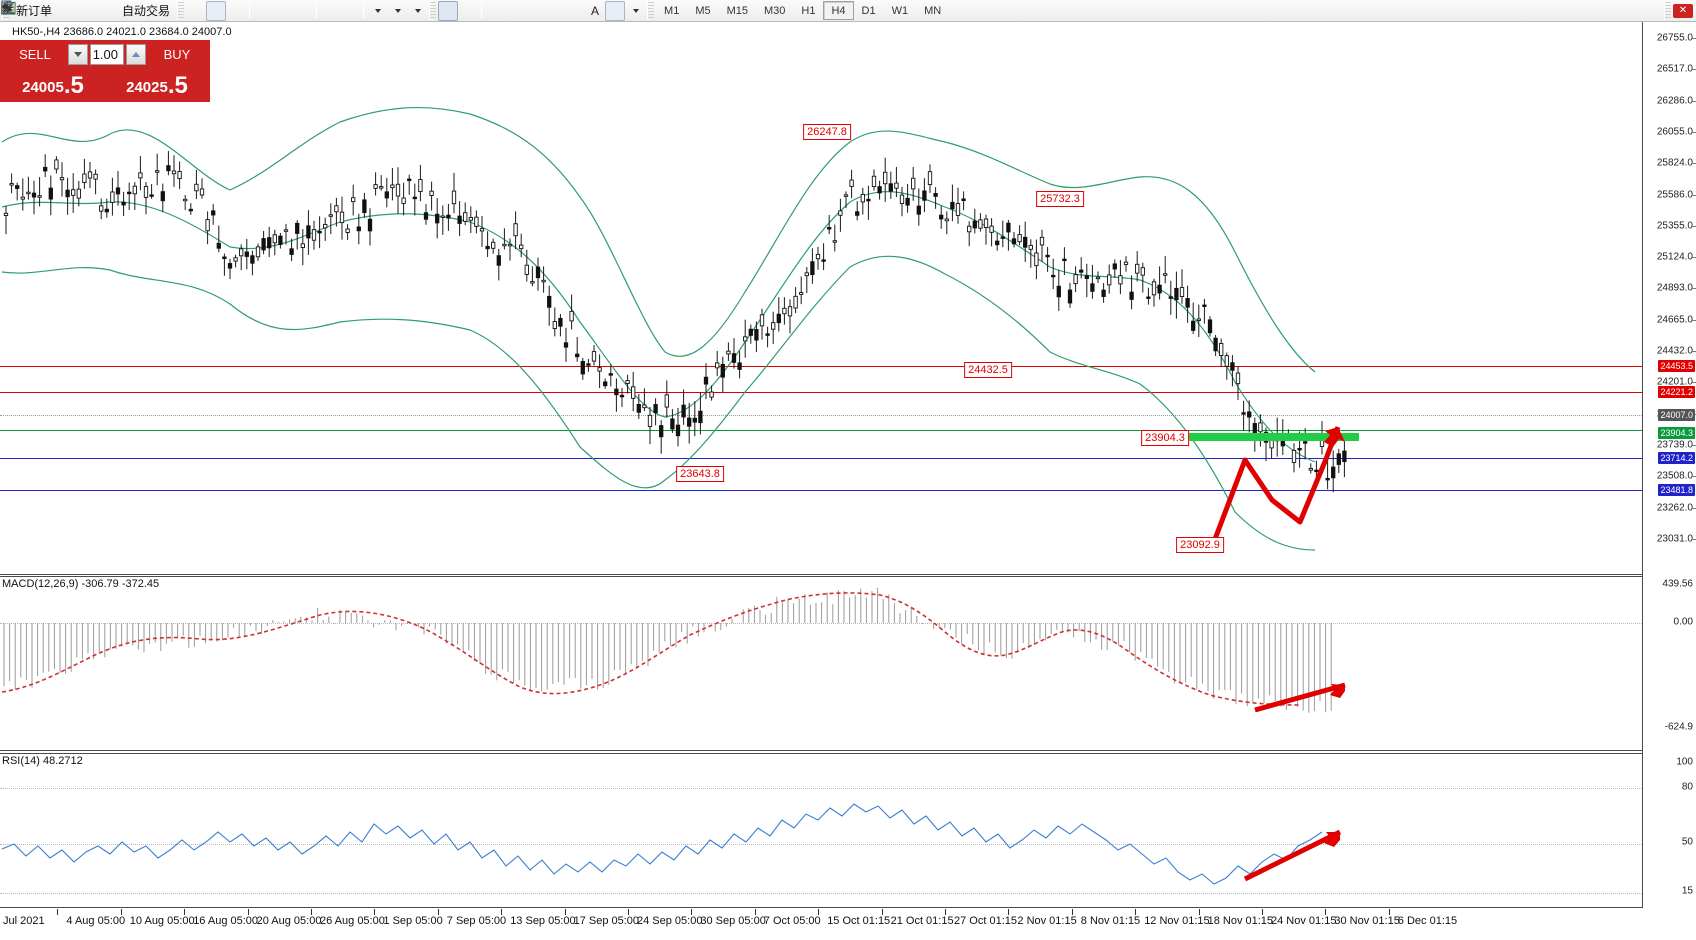 This screenshot has width=1696, height=940. I want to click on add-indicator-button, so click(194, 10).